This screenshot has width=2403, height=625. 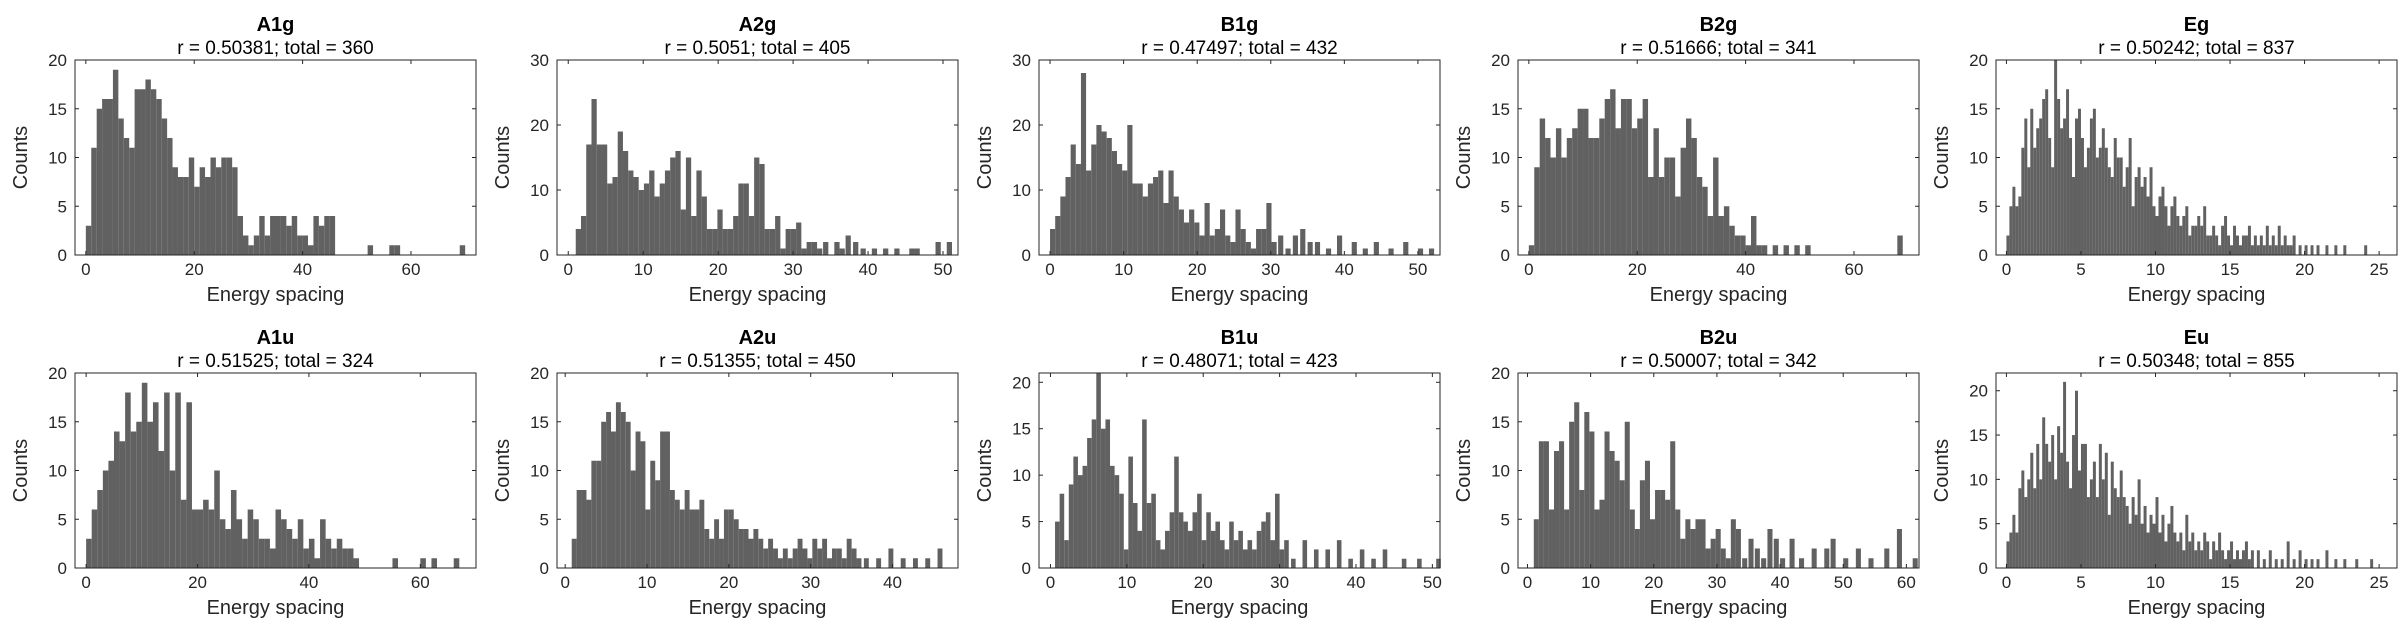 What do you see at coordinates (276, 608) in the screenshot?
I see `x-axis-label: Energy spacing` at bounding box center [276, 608].